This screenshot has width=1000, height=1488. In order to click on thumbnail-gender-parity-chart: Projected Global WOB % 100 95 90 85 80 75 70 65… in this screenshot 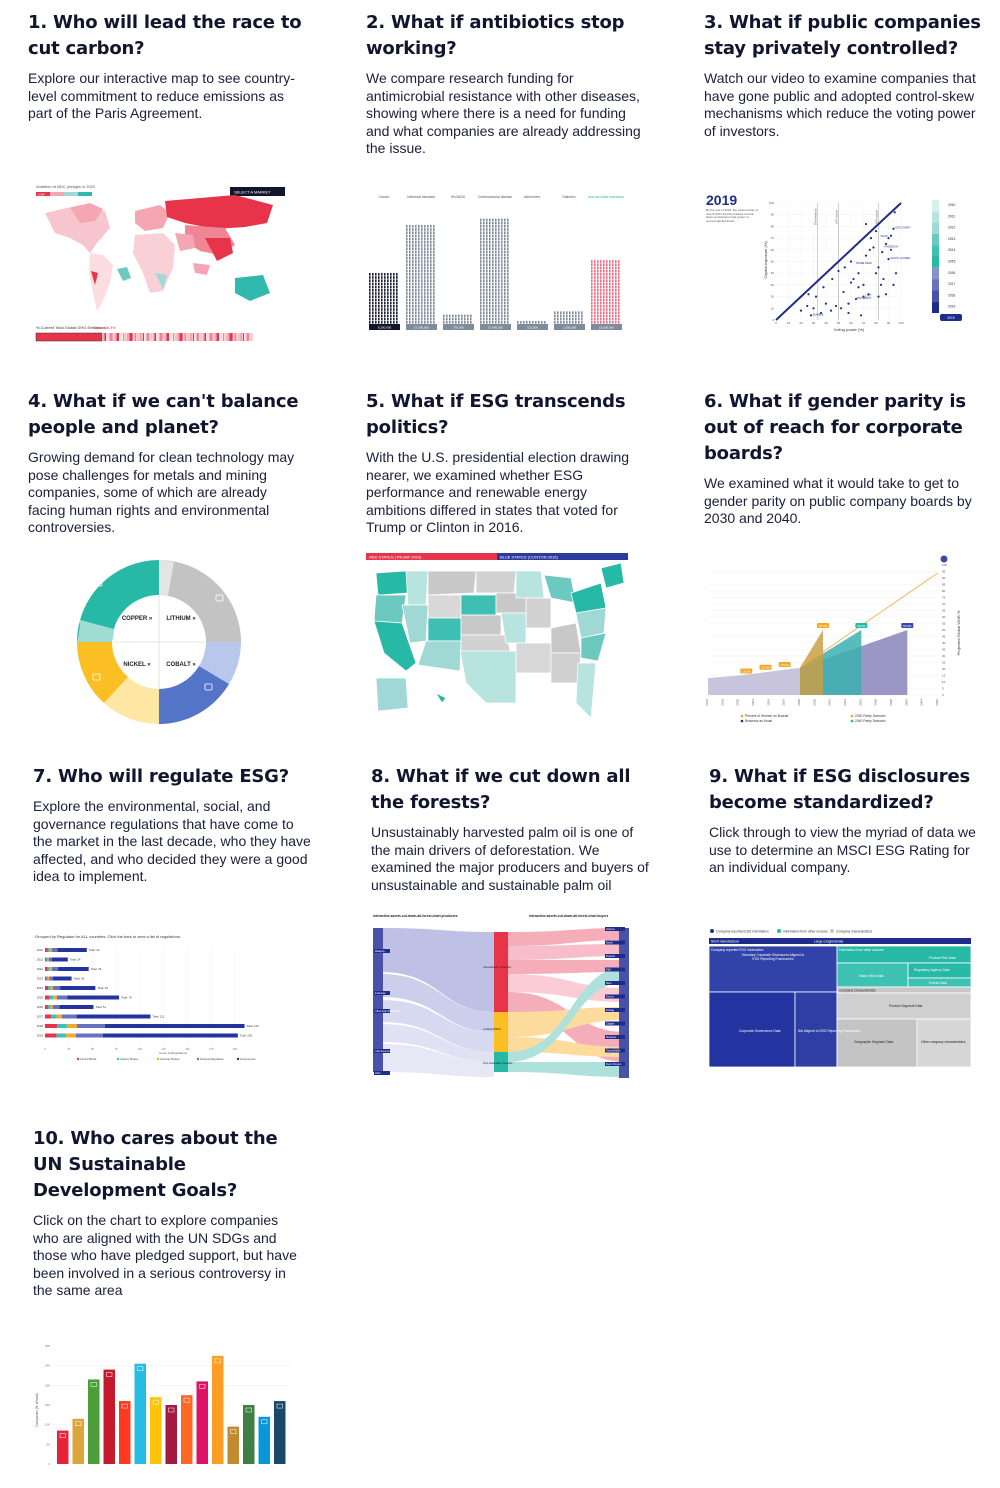, I will do `click(840, 640)`.